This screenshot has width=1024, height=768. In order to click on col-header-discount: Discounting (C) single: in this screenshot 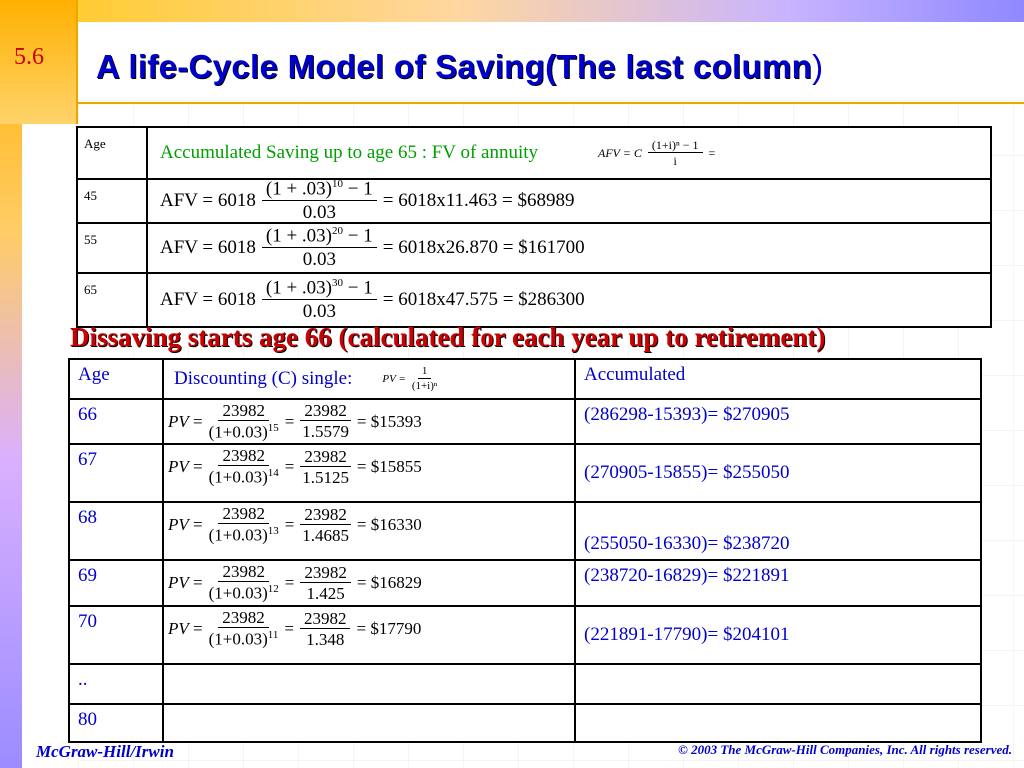, I will do `click(263, 379)`.